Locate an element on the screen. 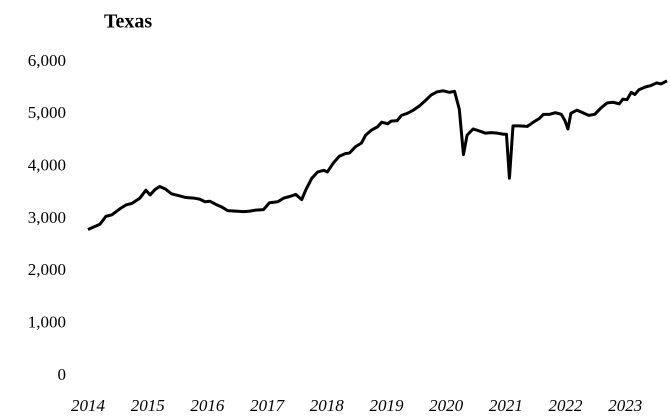 The image size is (670, 418). y-tick-label: 2,000 is located at coordinates (47, 269).